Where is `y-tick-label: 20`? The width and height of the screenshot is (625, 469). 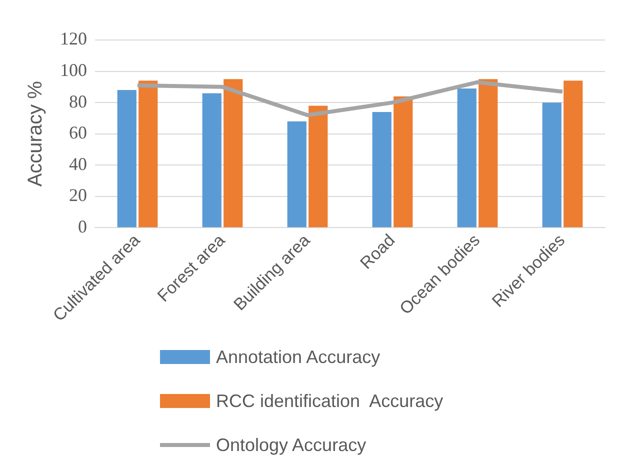 y-tick-label: 20 is located at coordinates (78, 195).